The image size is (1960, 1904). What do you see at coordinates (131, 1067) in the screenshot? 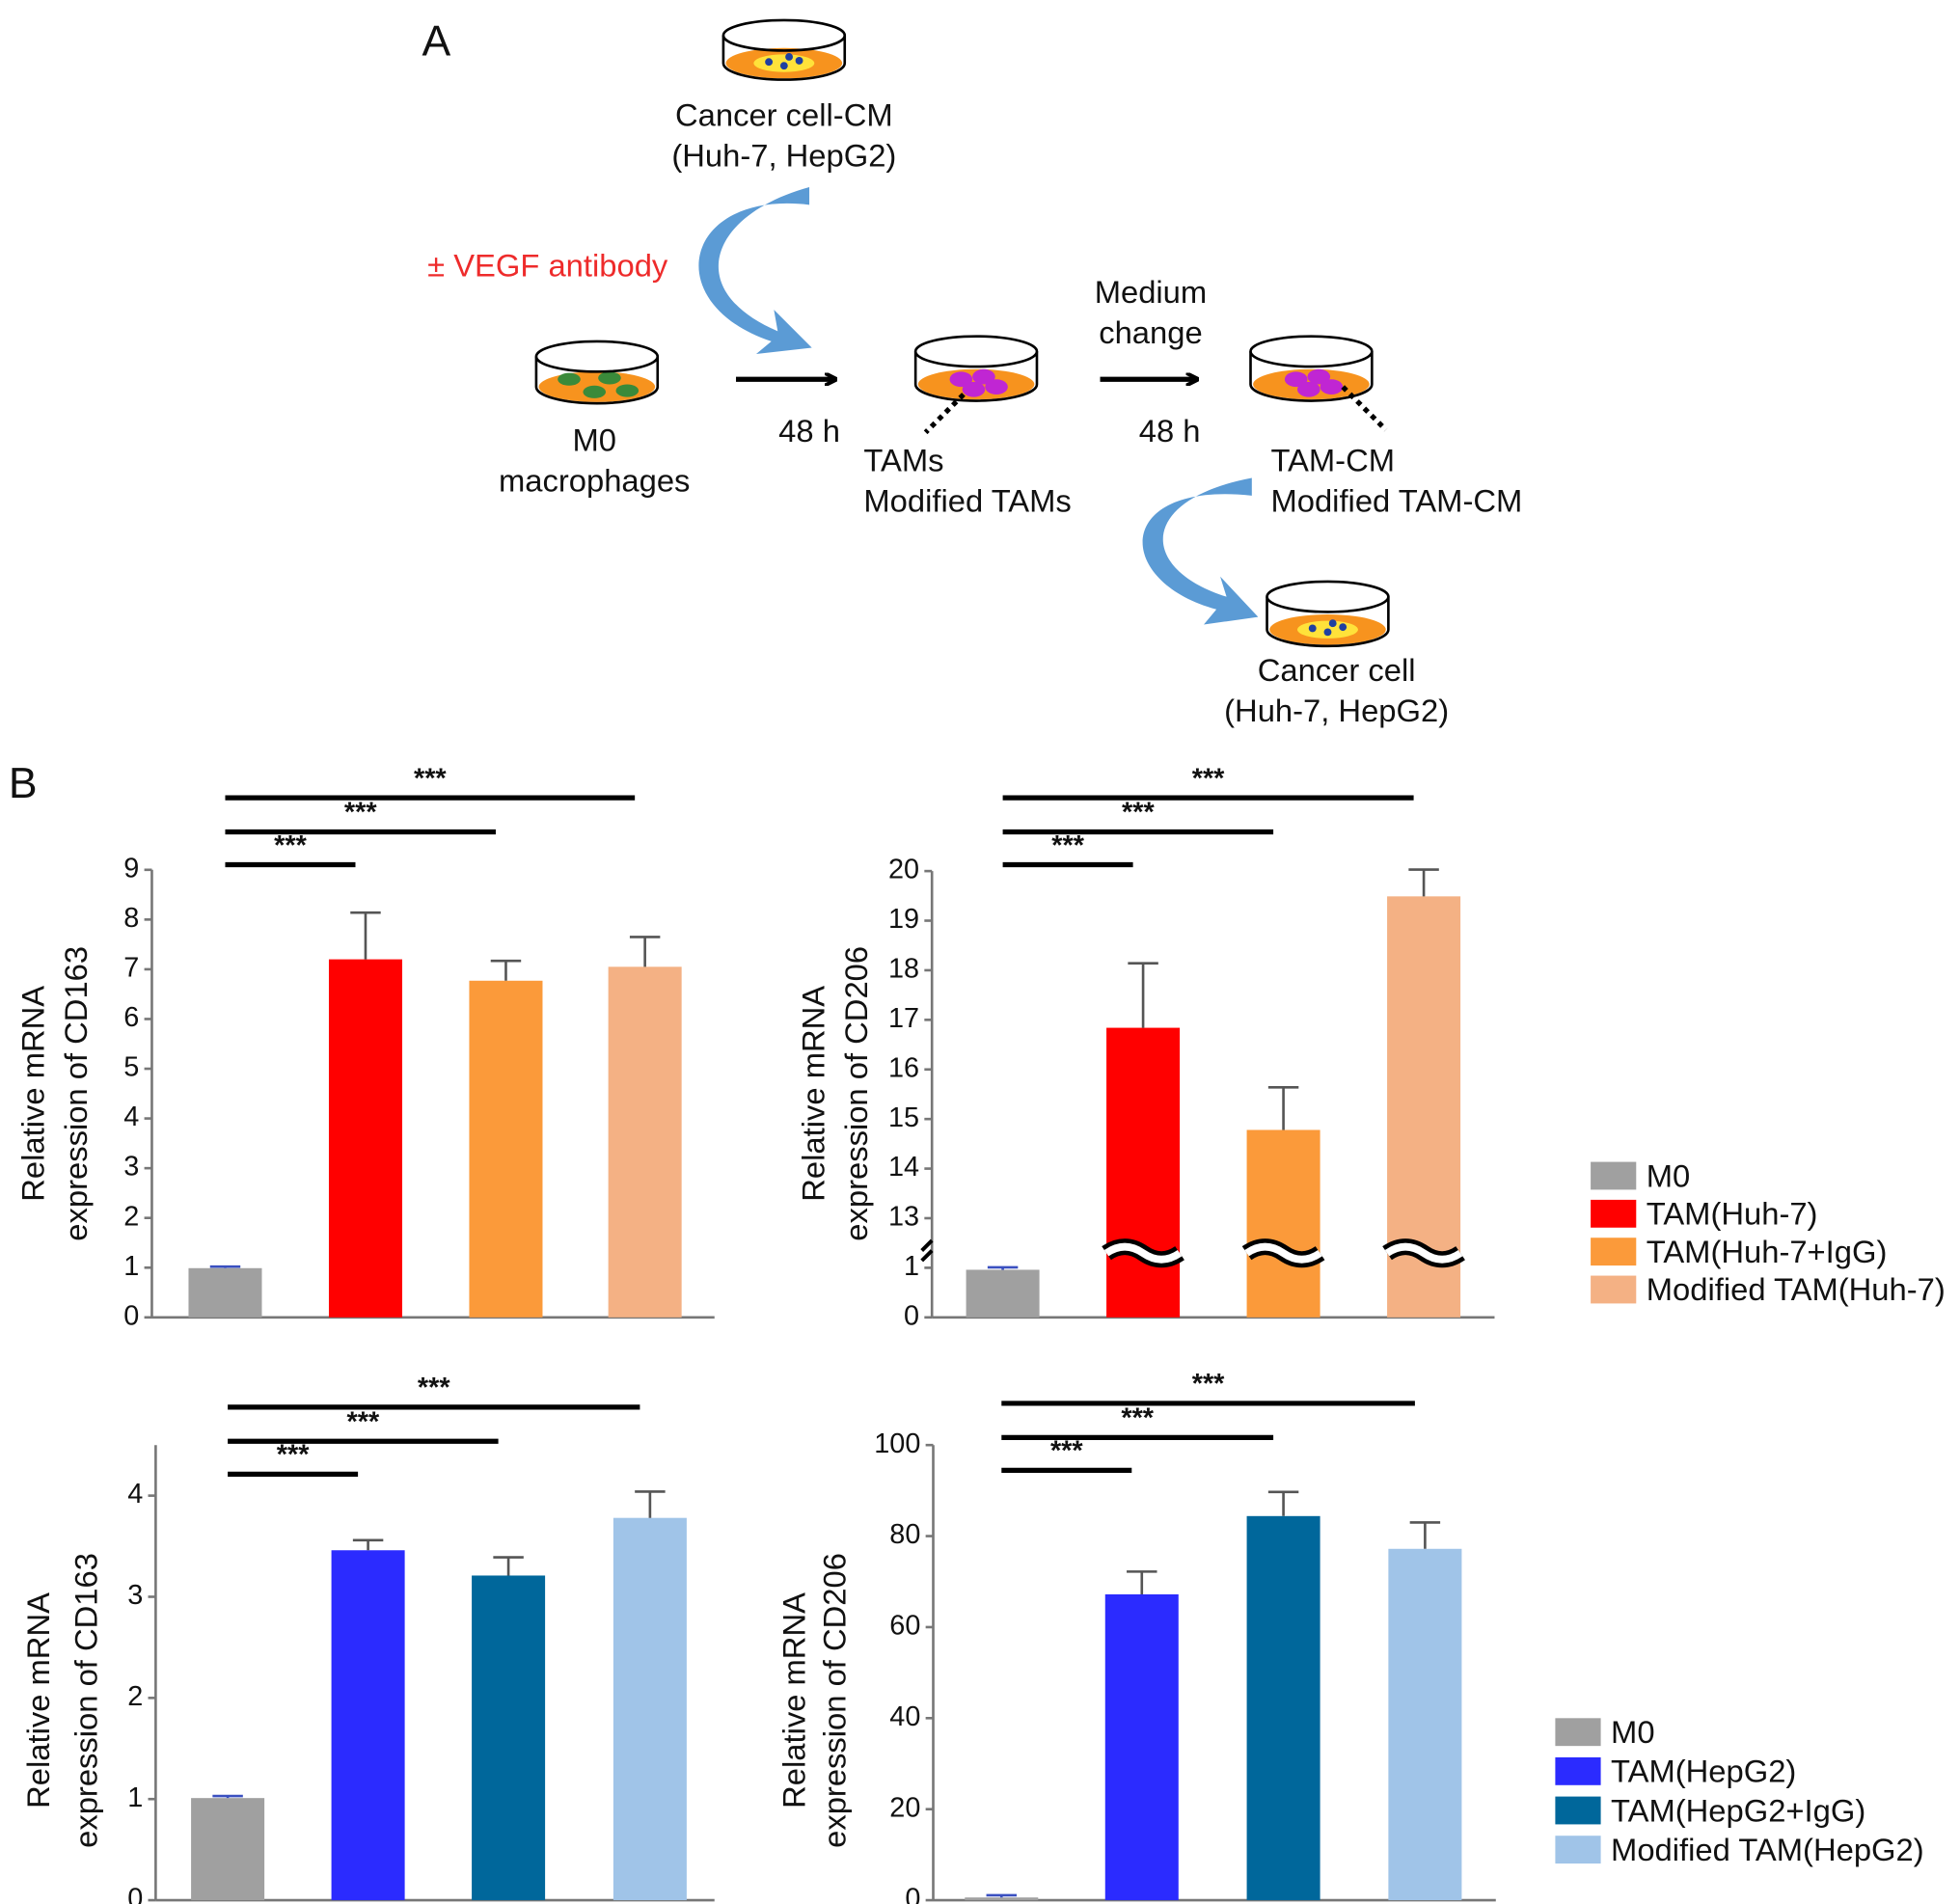
I see `y-tick-label: 5` at bounding box center [131, 1067].